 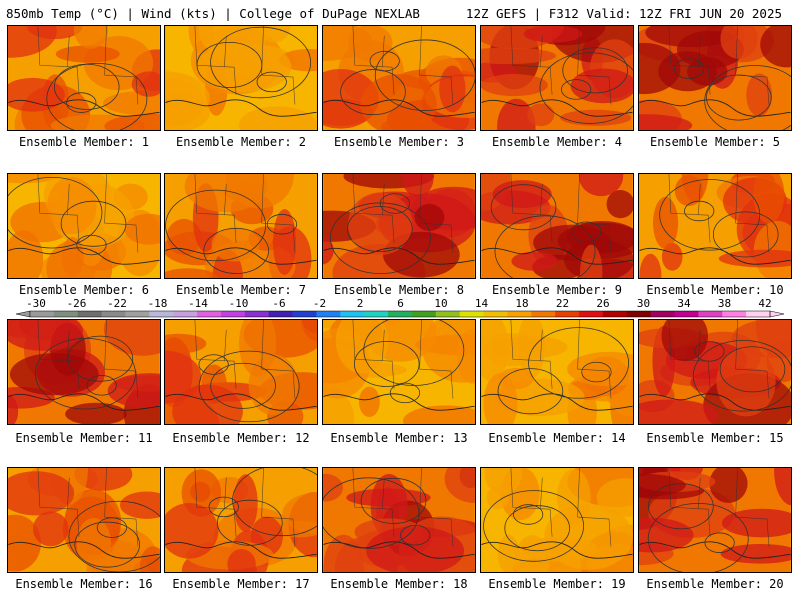 What do you see at coordinates (557, 438) in the screenshot?
I see `ensemble-member-label: Ensemble Member: 14` at bounding box center [557, 438].